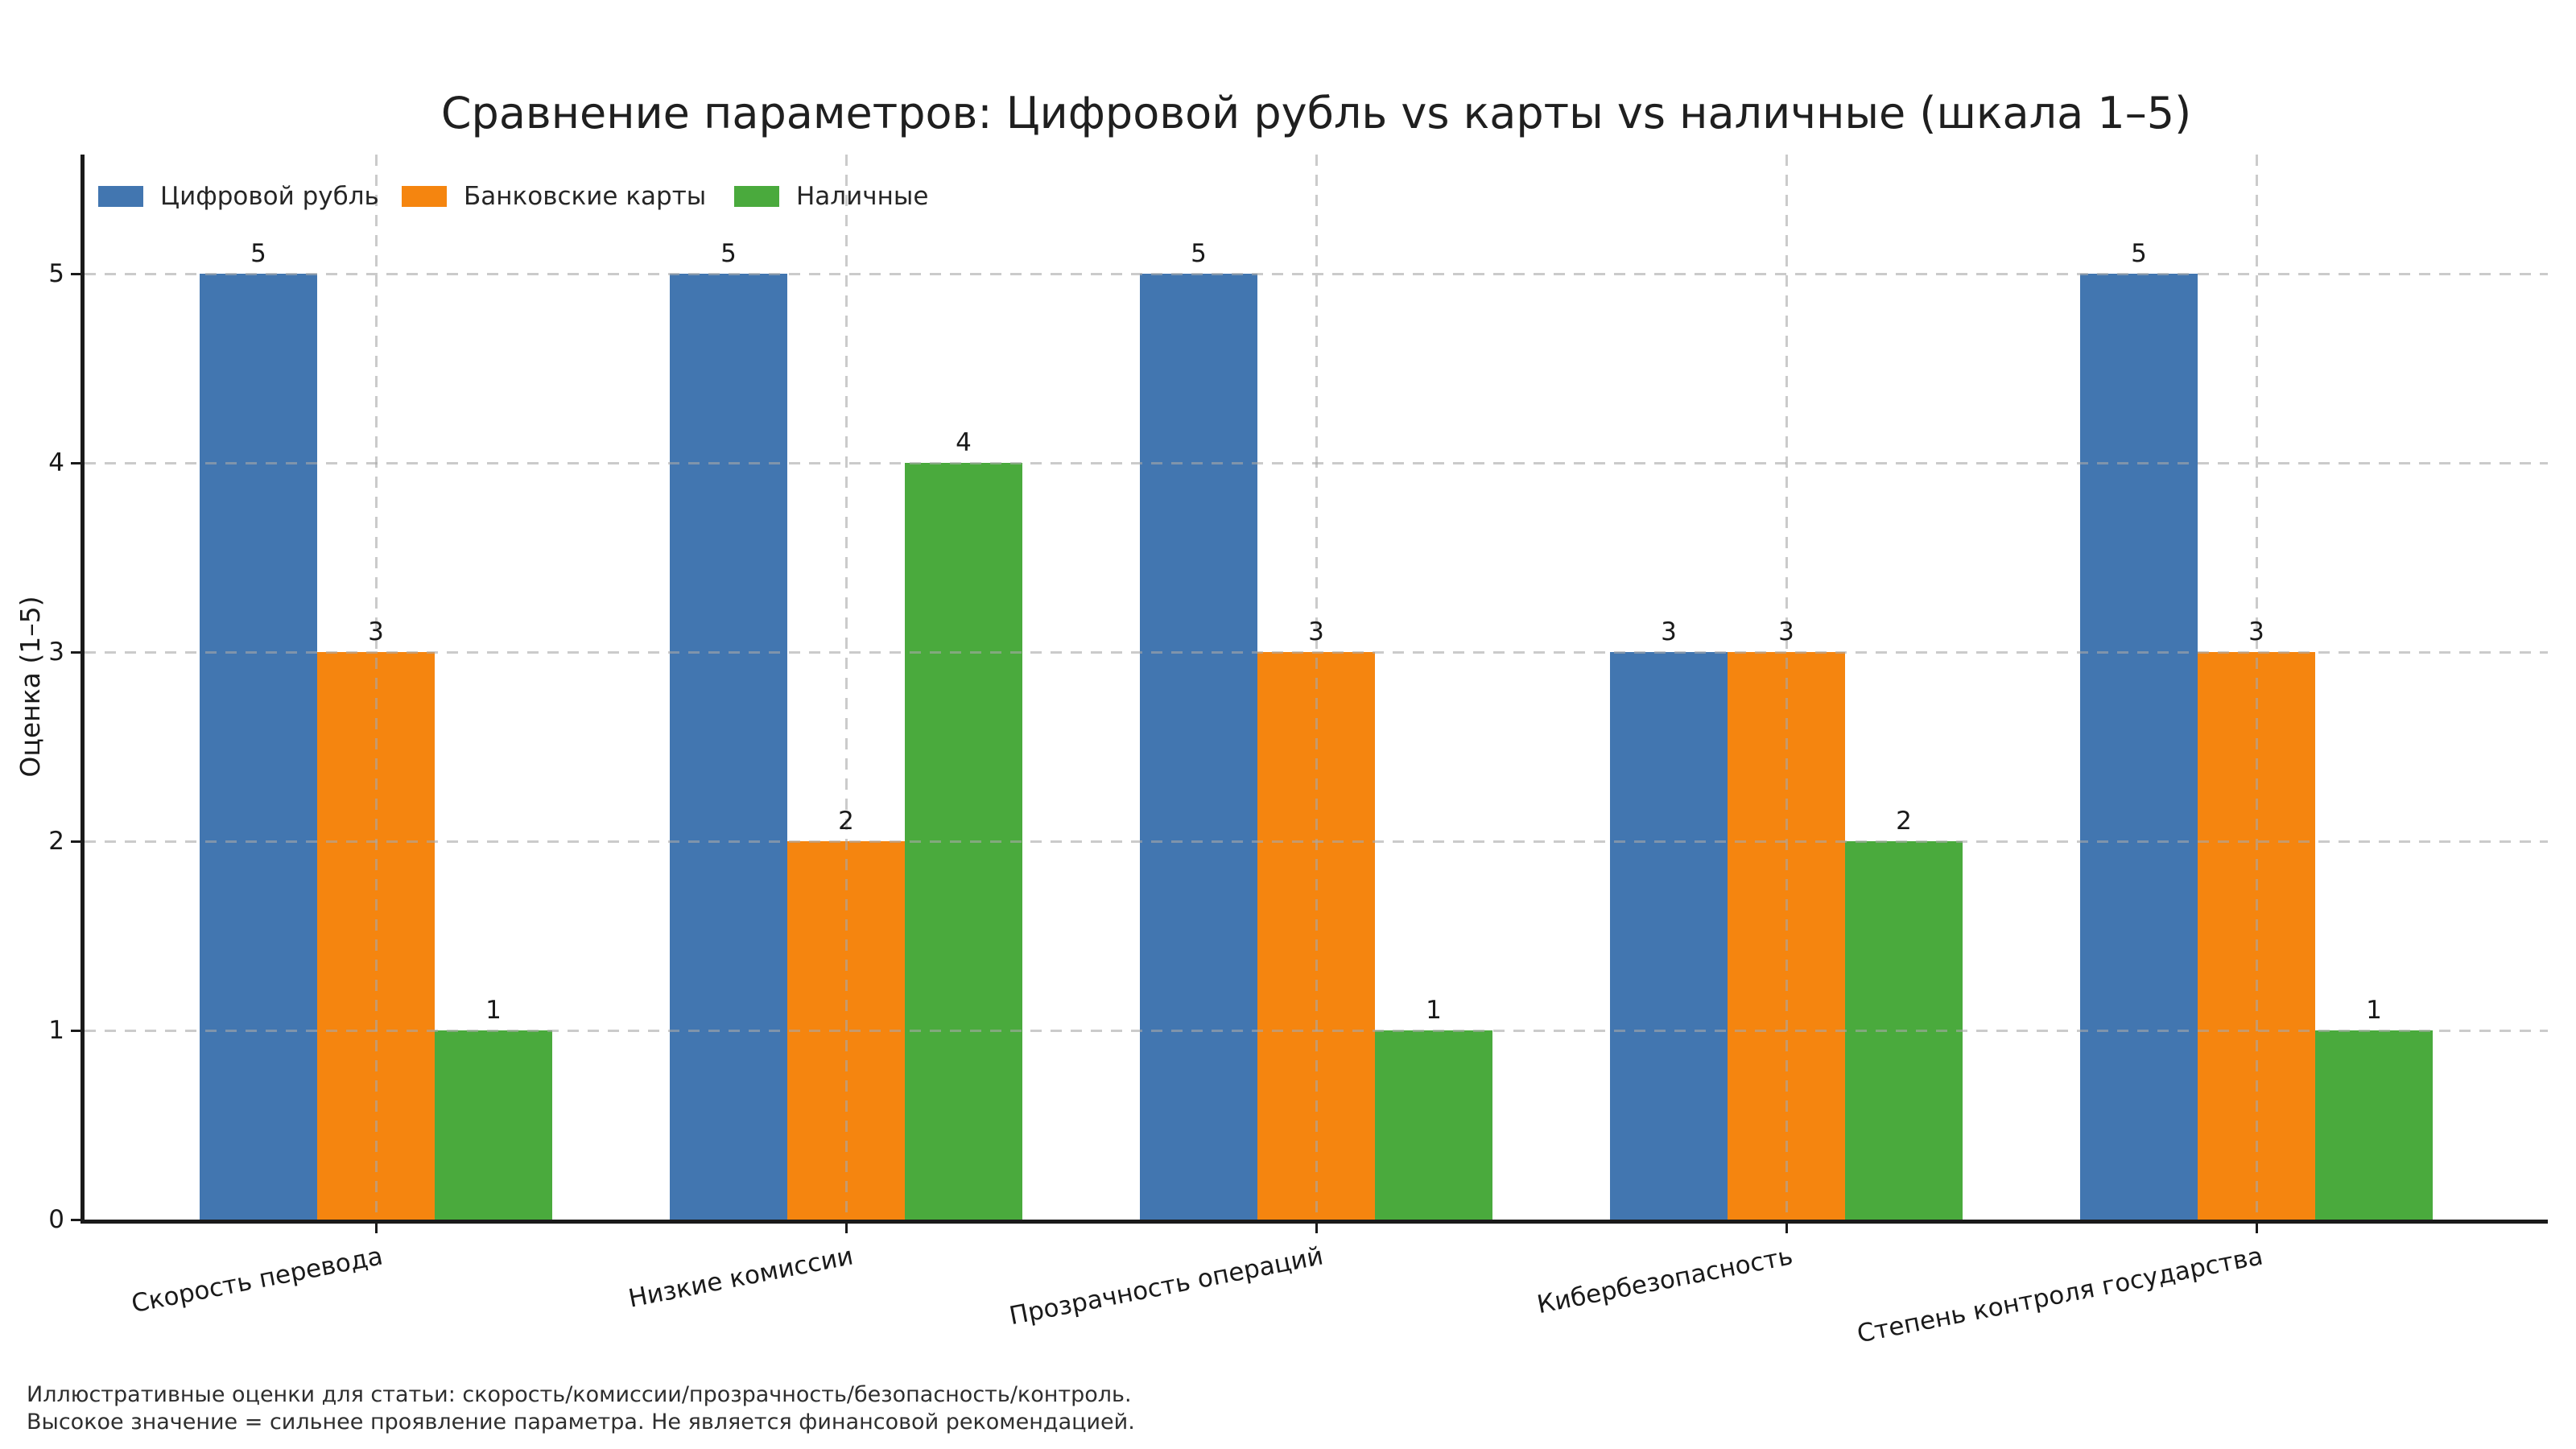 The image size is (2576, 1449). I want to click on legend-label-1: Цифровой рубль, so click(269, 196).